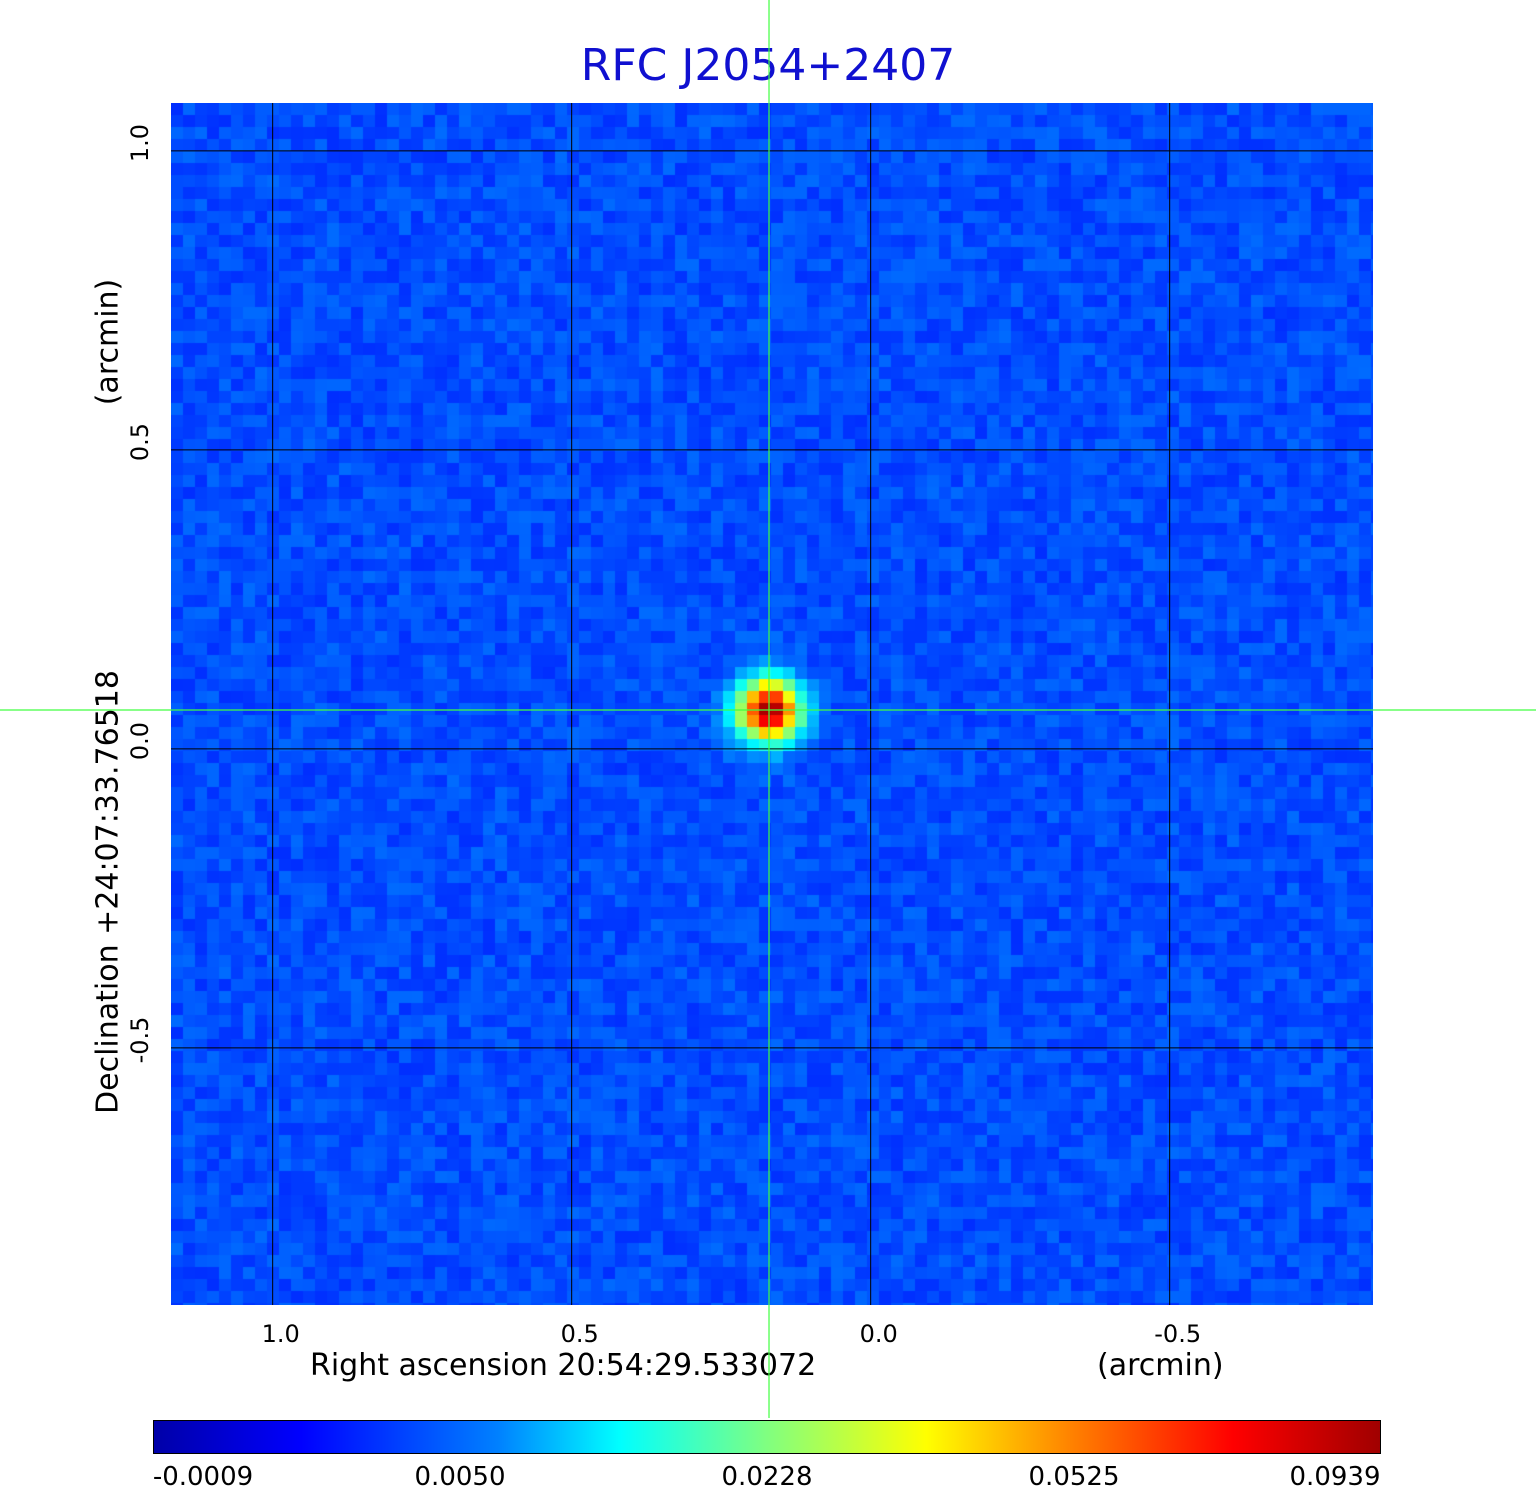  What do you see at coordinates (140, 1040) in the screenshot?
I see `y-tick-label: -0.5` at bounding box center [140, 1040].